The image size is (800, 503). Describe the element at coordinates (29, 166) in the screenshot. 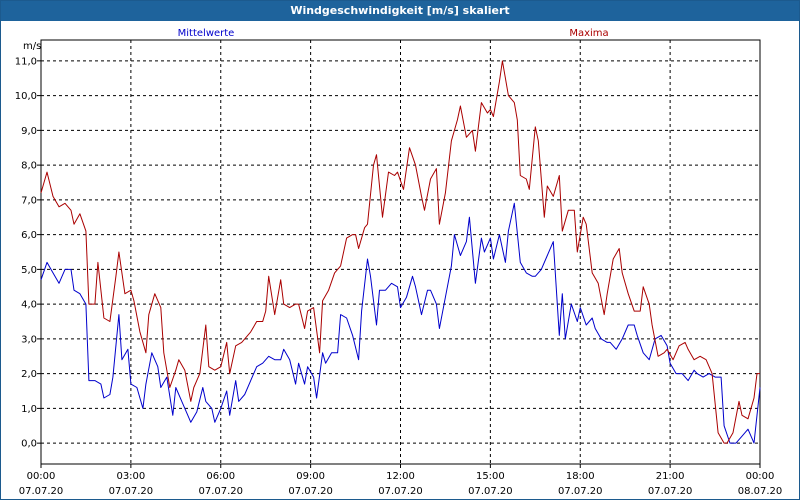

I see `y-tick-label: 8,0` at that location.